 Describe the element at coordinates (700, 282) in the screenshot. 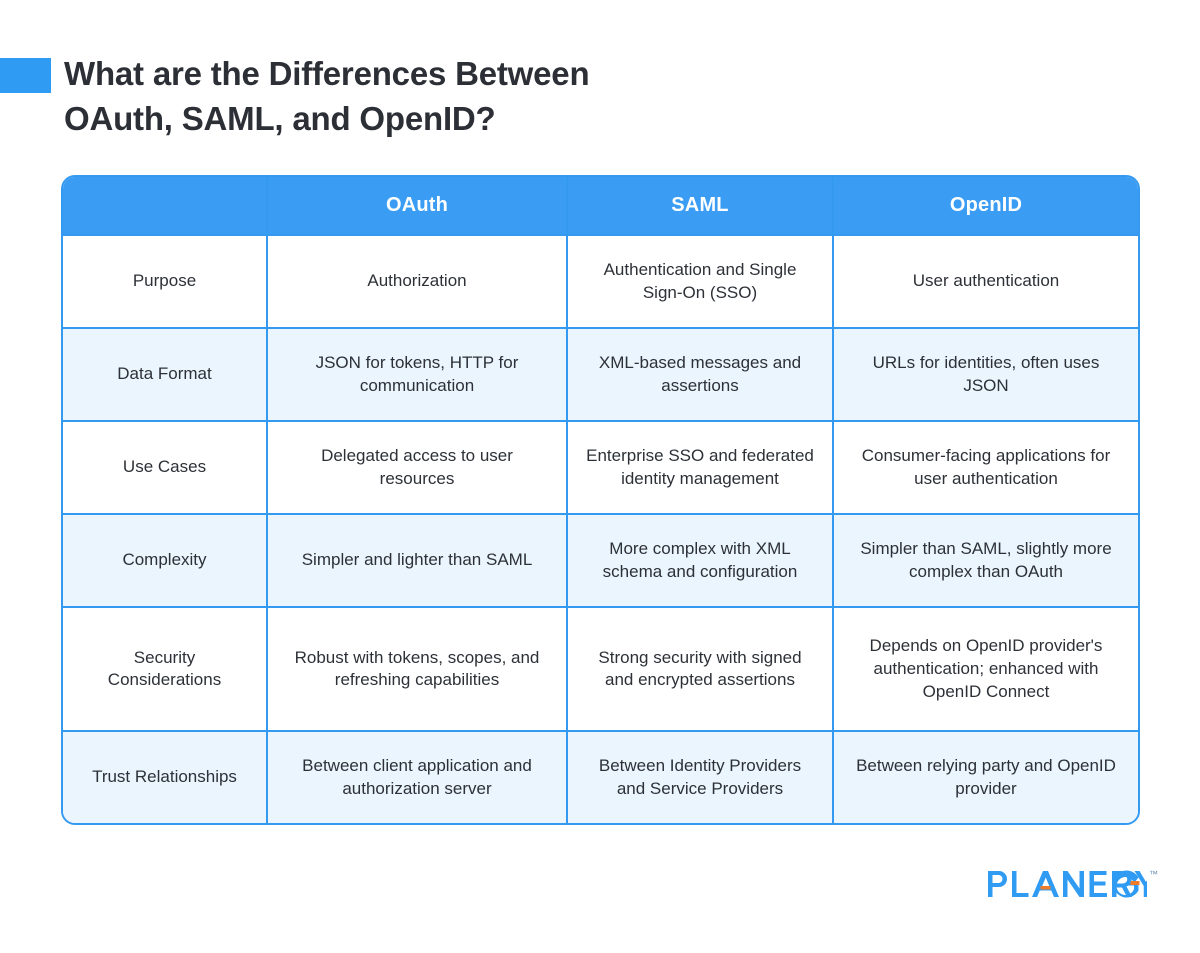

I see `cell-purpose-saml: Authentication and Single Sign-On (SSO)` at that location.